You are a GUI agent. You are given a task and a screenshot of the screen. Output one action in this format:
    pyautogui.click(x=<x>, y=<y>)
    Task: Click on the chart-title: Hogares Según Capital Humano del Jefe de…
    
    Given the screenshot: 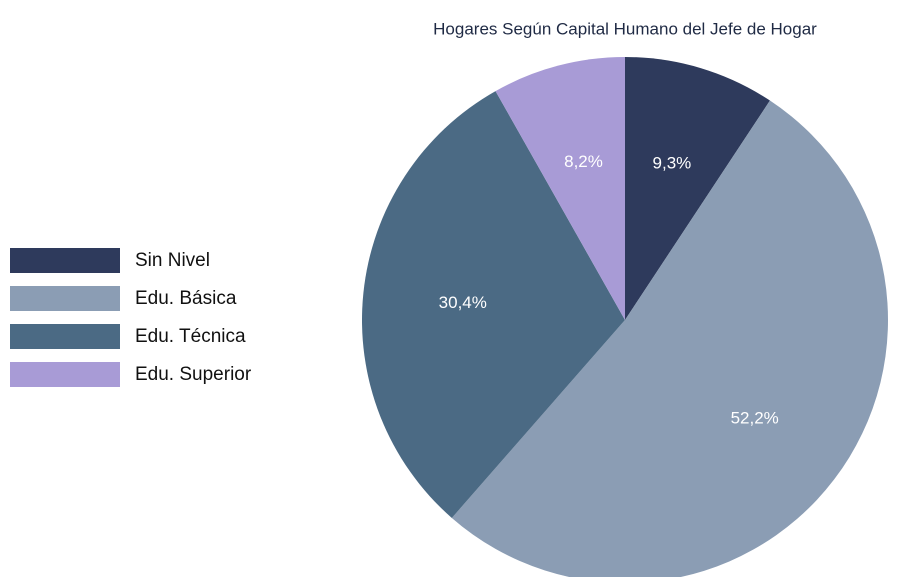 What is the action you would take?
    pyautogui.click(x=625, y=28)
    